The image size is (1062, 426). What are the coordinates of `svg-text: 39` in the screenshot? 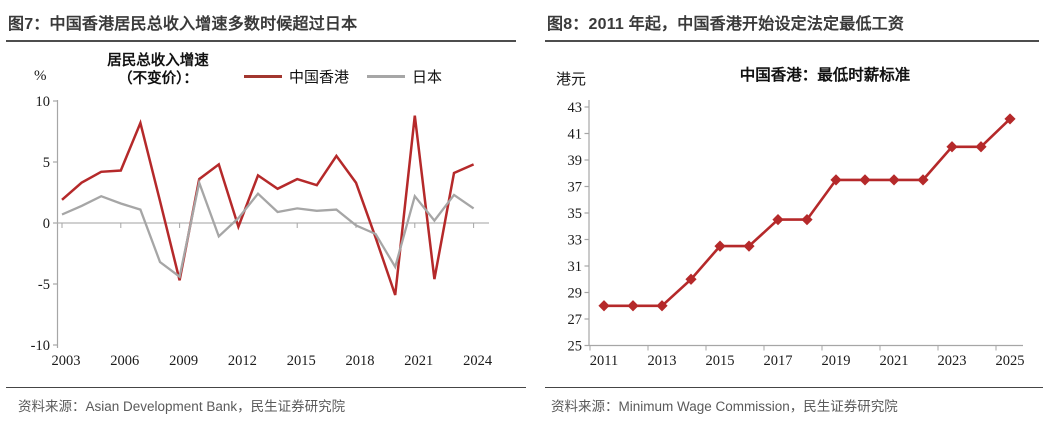 It's located at (575, 161).